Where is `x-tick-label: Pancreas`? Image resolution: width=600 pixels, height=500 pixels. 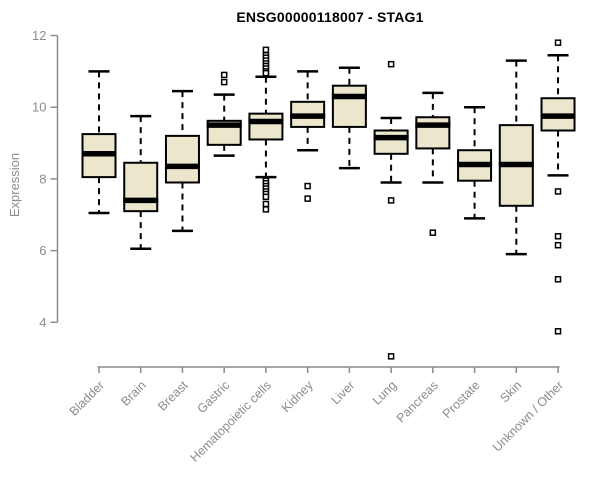
x-tick-label: Pancreas is located at coordinates (417, 401).